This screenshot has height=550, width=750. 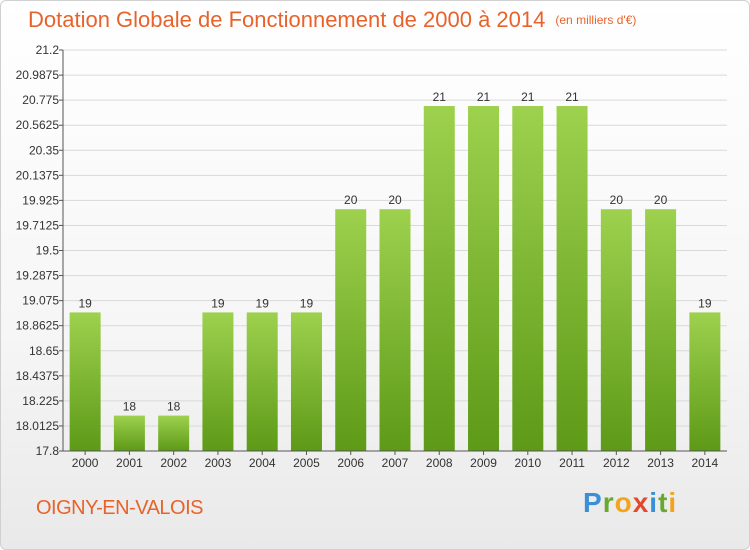 What do you see at coordinates (483, 463) in the screenshot?
I see `x-tick-label: 2009` at bounding box center [483, 463].